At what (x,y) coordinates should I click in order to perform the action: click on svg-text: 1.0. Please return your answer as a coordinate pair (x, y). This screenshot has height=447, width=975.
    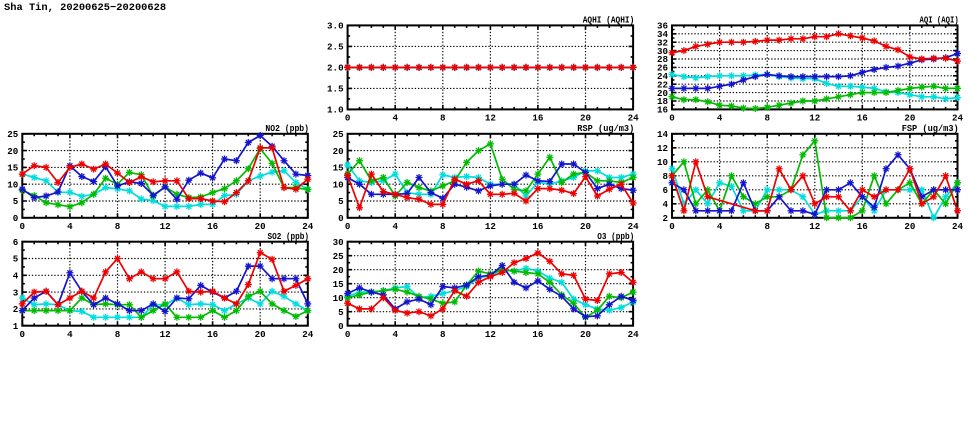
    Looking at the image, I should click on (335, 110).